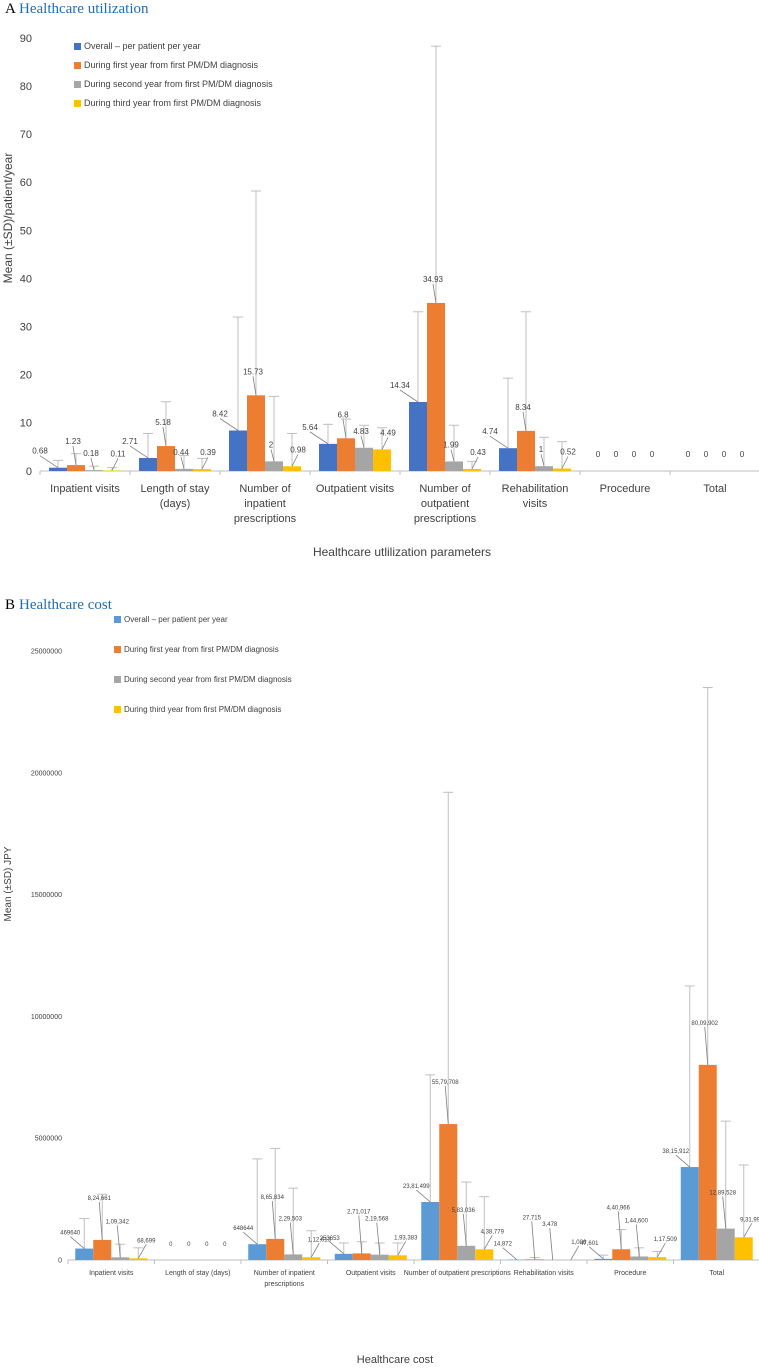 The height and width of the screenshot is (1369, 759). Describe the element at coordinates (457, 1273) in the screenshot. I see `category-label: Number of outpatient prescriptions` at that location.